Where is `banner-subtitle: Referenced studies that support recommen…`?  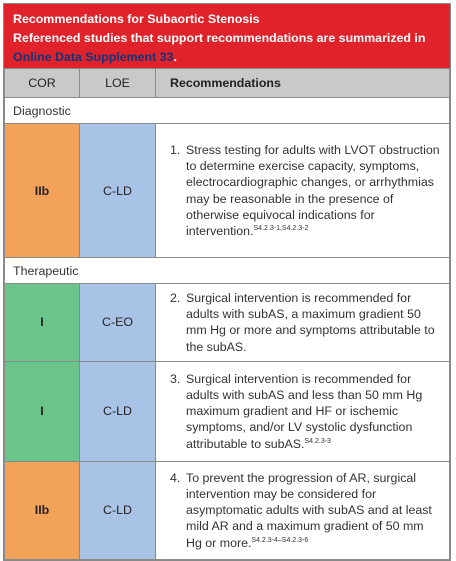
banner-subtitle: Referenced studies that support recommen… is located at coordinates (219, 38).